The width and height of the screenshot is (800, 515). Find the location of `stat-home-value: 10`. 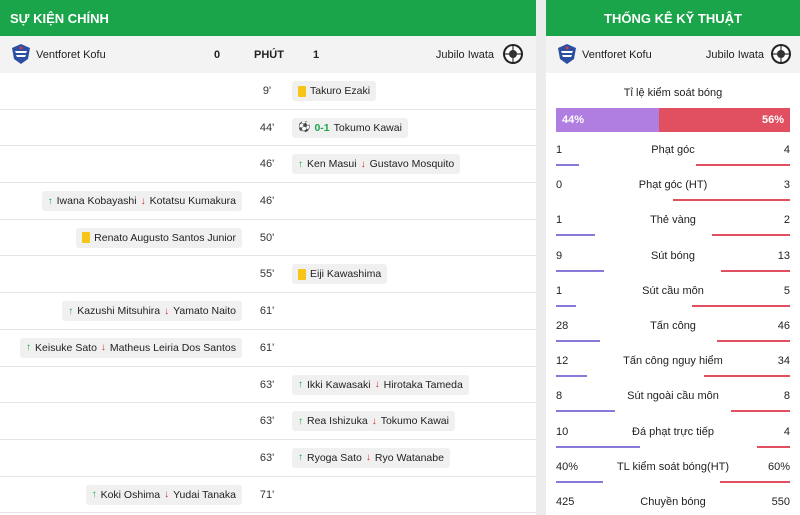

stat-home-value: 10 is located at coordinates (562, 431).